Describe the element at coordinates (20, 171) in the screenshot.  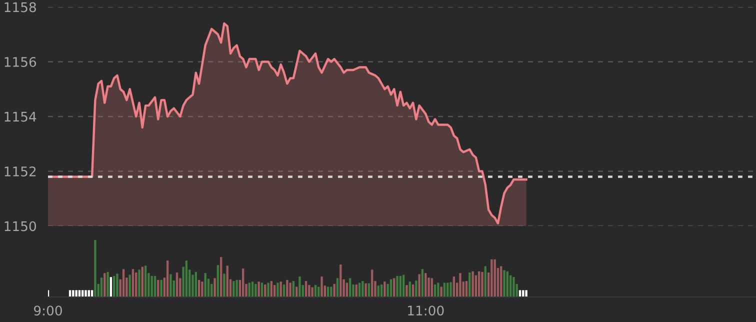
I see `y-tick-label: 1152` at that location.